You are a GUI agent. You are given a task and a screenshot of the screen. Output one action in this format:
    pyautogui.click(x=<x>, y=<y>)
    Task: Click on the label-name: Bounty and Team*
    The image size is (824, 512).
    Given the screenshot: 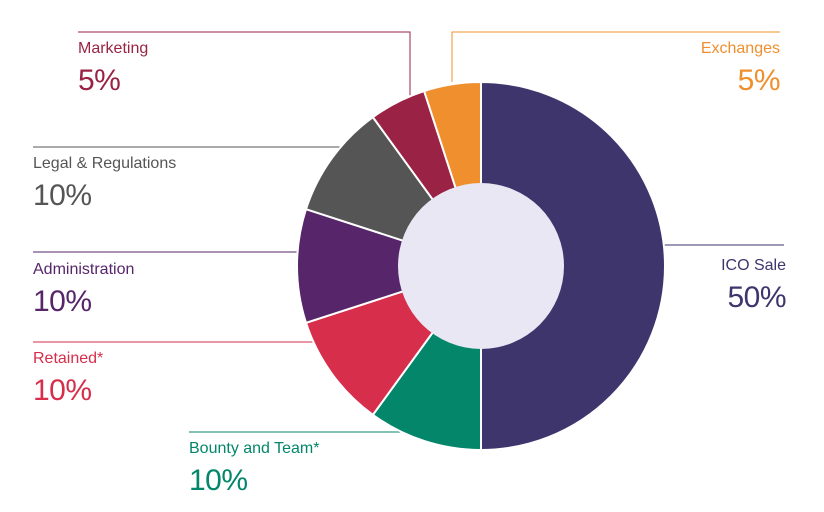 What is the action you would take?
    pyautogui.click(x=254, y=448)
    